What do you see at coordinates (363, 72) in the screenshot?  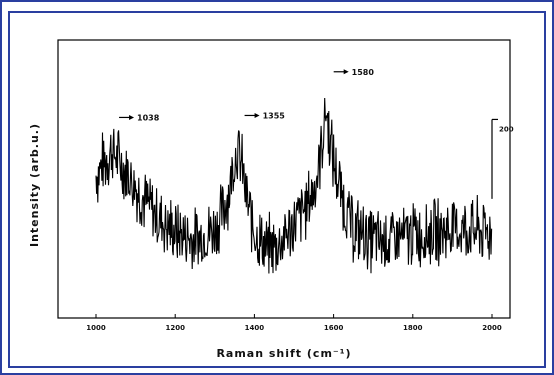 I see `peak-label-2: 1580` at bounding box center [363, 72].